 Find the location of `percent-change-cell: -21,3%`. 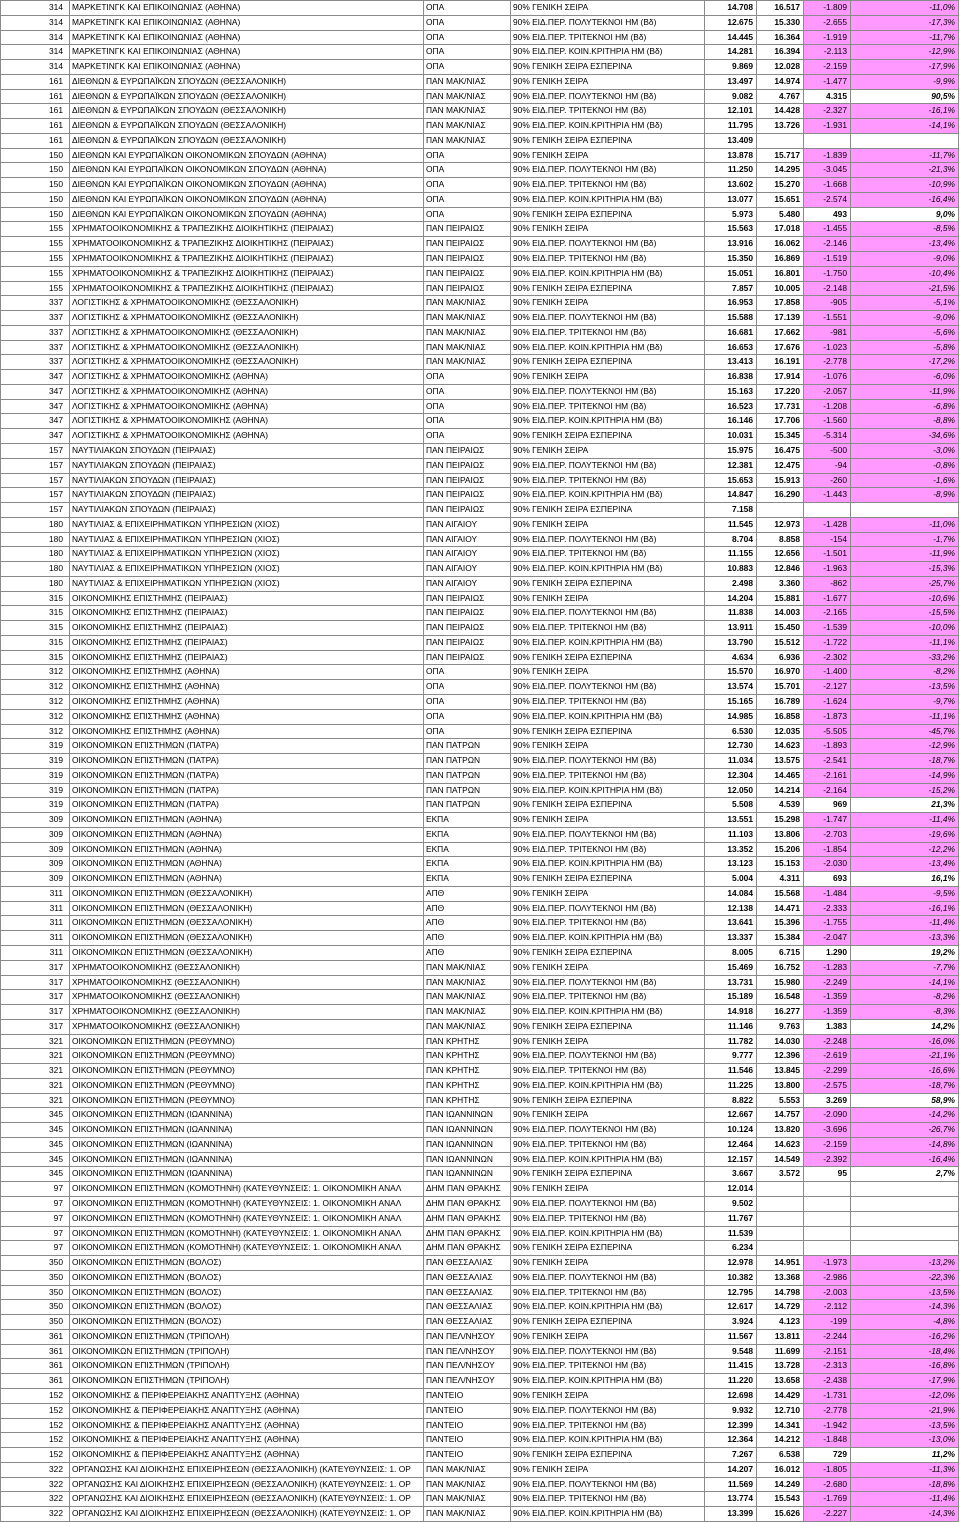

percent-change-cell: -21,3% is located at coordinates (904, 170).